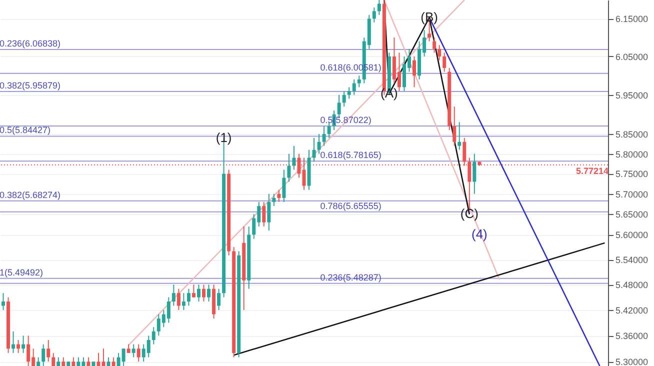 The image size is (654, 366). Describe the element at coordinates (479, 234) in the screenshot. I see `annotation: (4)` at that location.